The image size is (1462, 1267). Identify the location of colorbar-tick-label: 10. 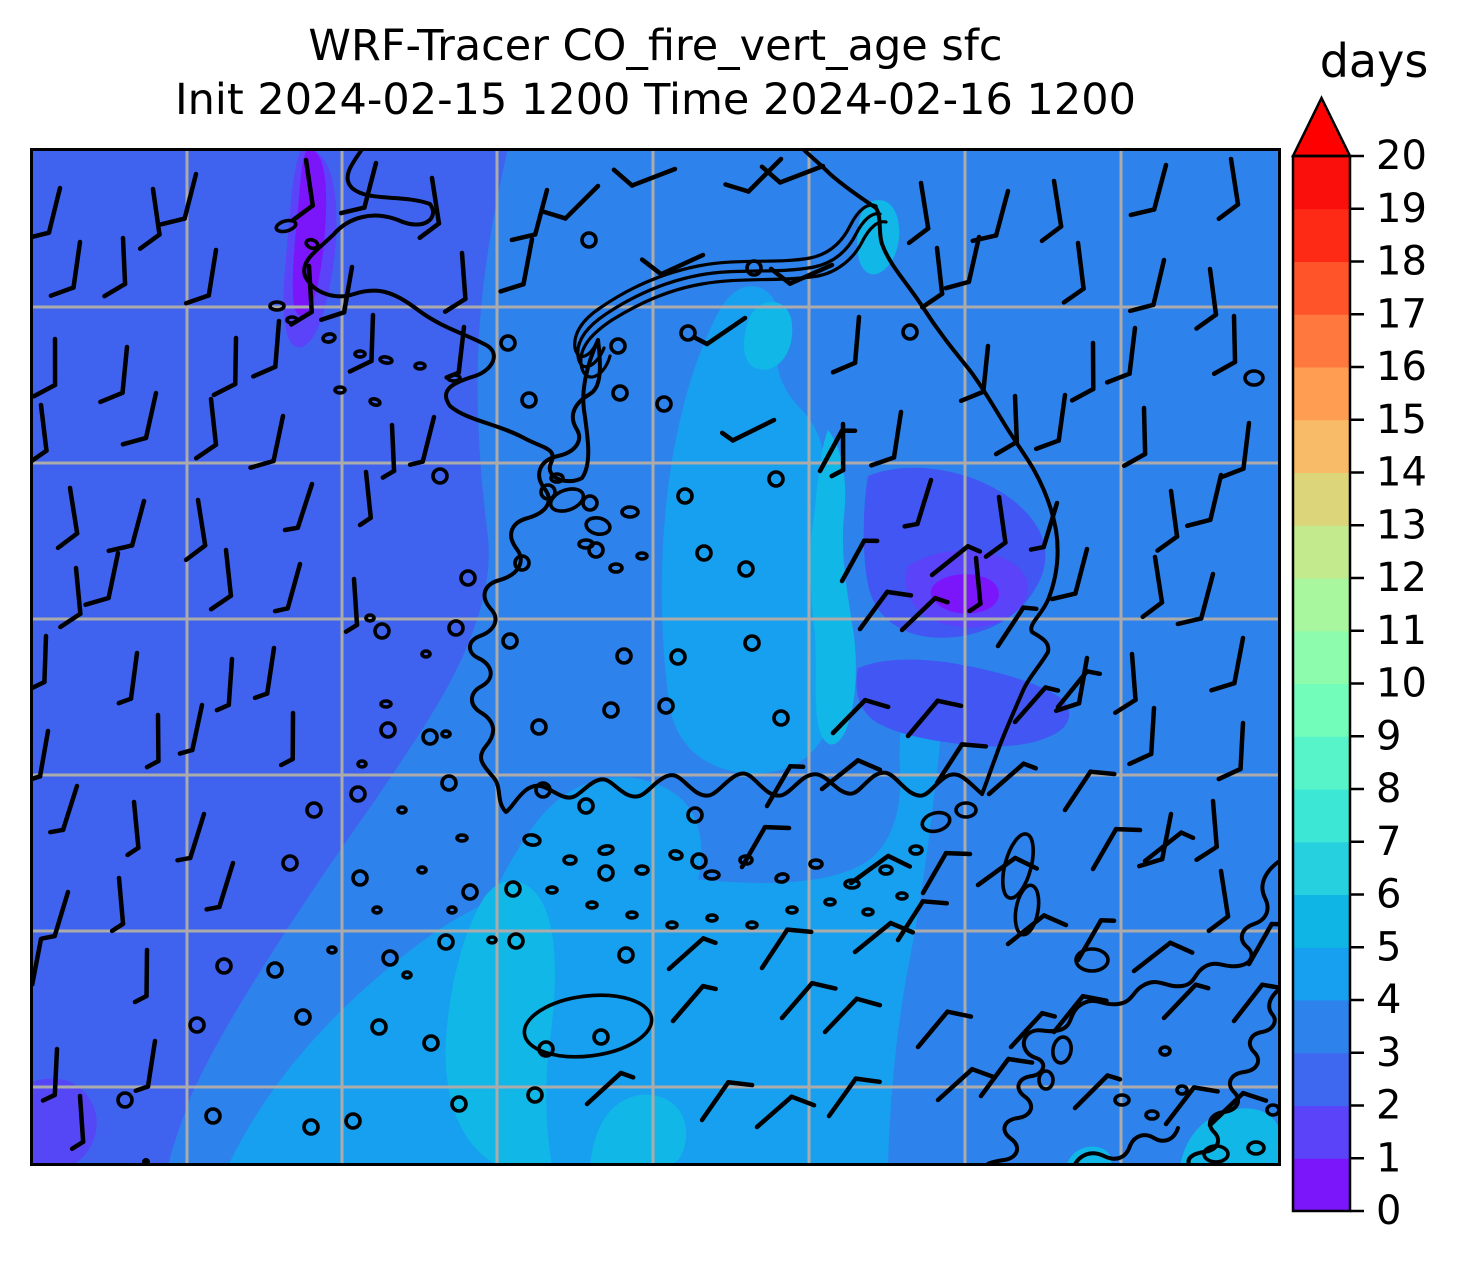
(1401, 684).